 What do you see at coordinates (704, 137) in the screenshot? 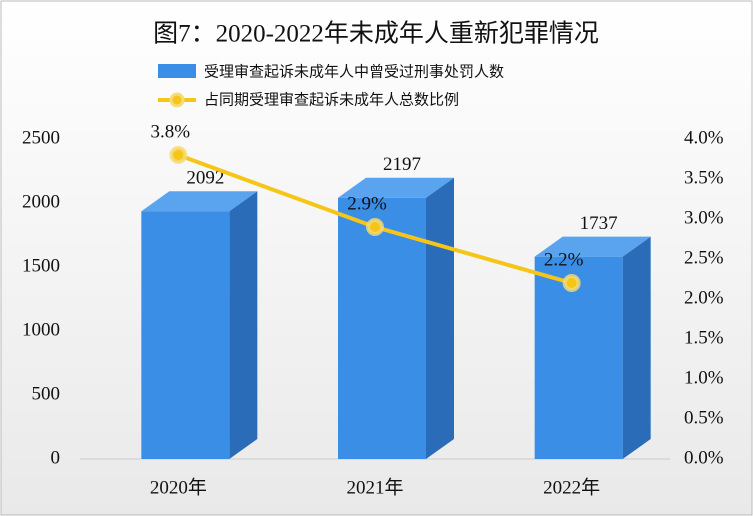
I see `y2-tick-label: 4.0%` at bounding box center [704, 137].